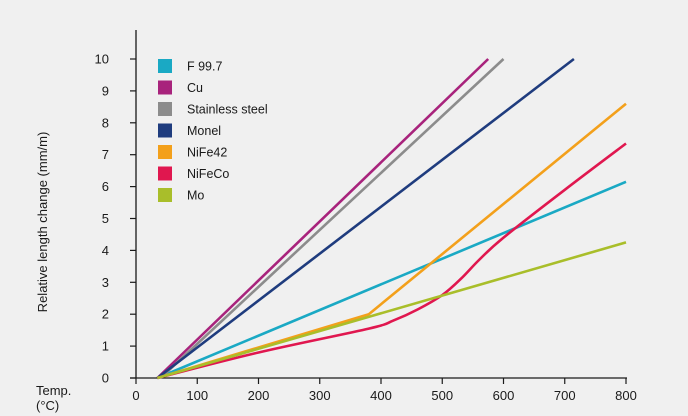  Describe the element at coordinates (204, 131) in the screenshot. I see `legend-label-monel: Monel` at that location.